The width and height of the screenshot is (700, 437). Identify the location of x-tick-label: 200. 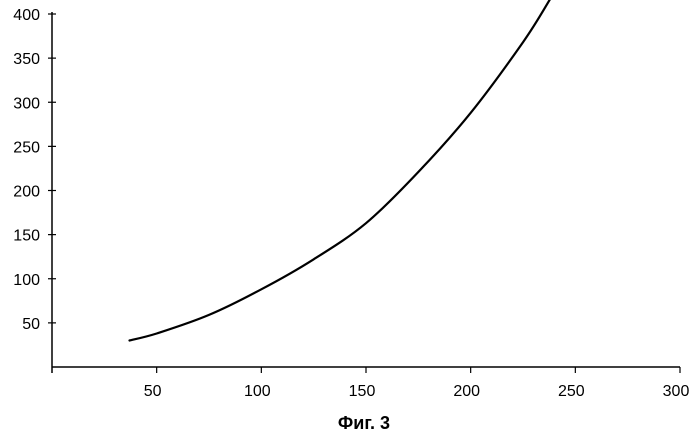
(466, 391).